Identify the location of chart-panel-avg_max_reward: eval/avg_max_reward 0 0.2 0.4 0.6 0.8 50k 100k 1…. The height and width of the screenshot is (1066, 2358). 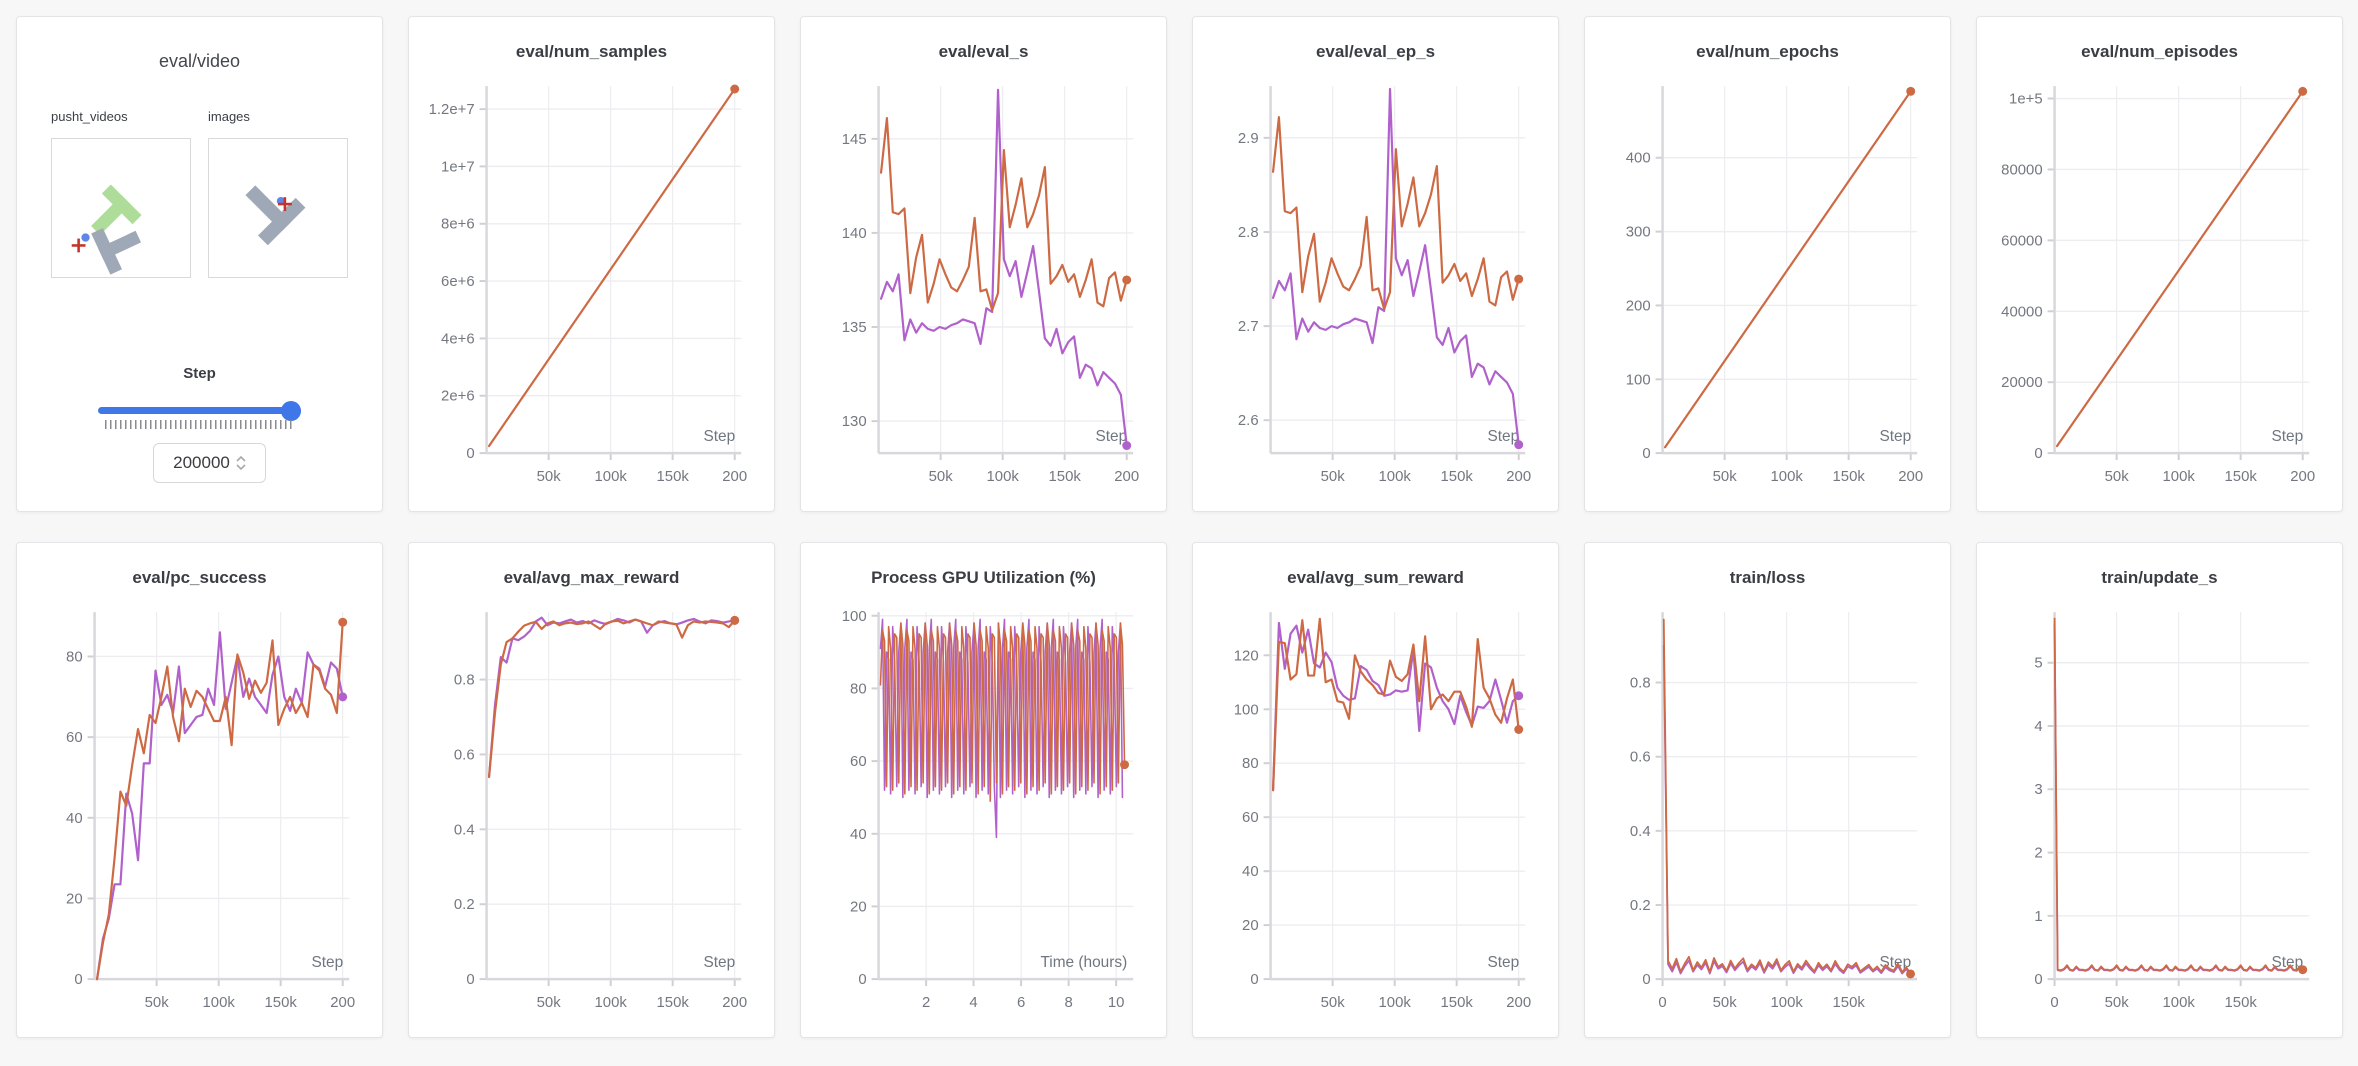
(591, 790).